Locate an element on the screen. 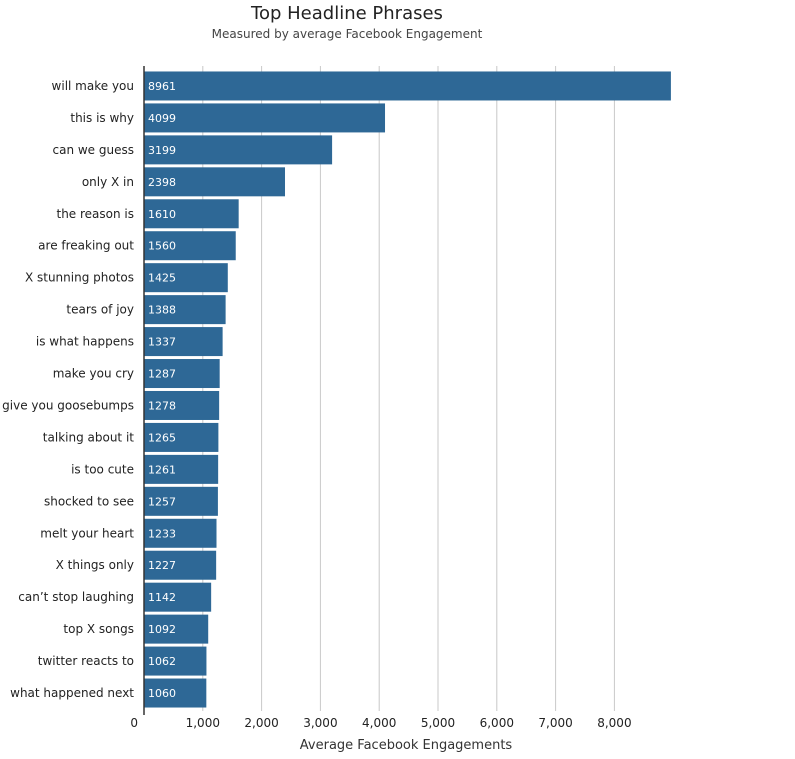 Image resolution: width=795 pixels, height=759 pixels. bar-value-label-13: 1257 is located at coordinates (162, 501).